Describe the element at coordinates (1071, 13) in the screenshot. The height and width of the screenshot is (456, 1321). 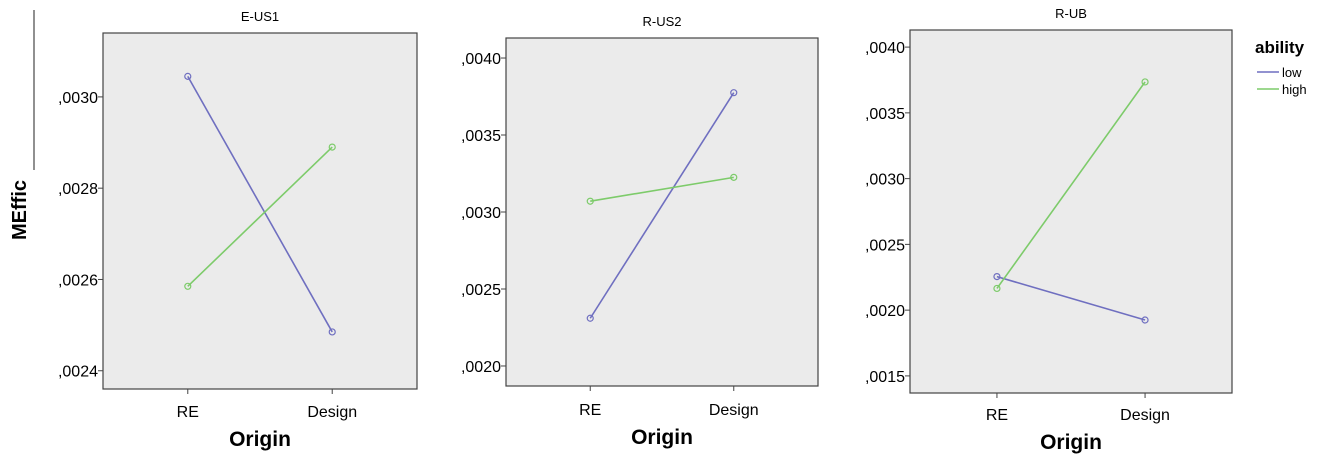
I see `panel-title: R-UB` at that location.